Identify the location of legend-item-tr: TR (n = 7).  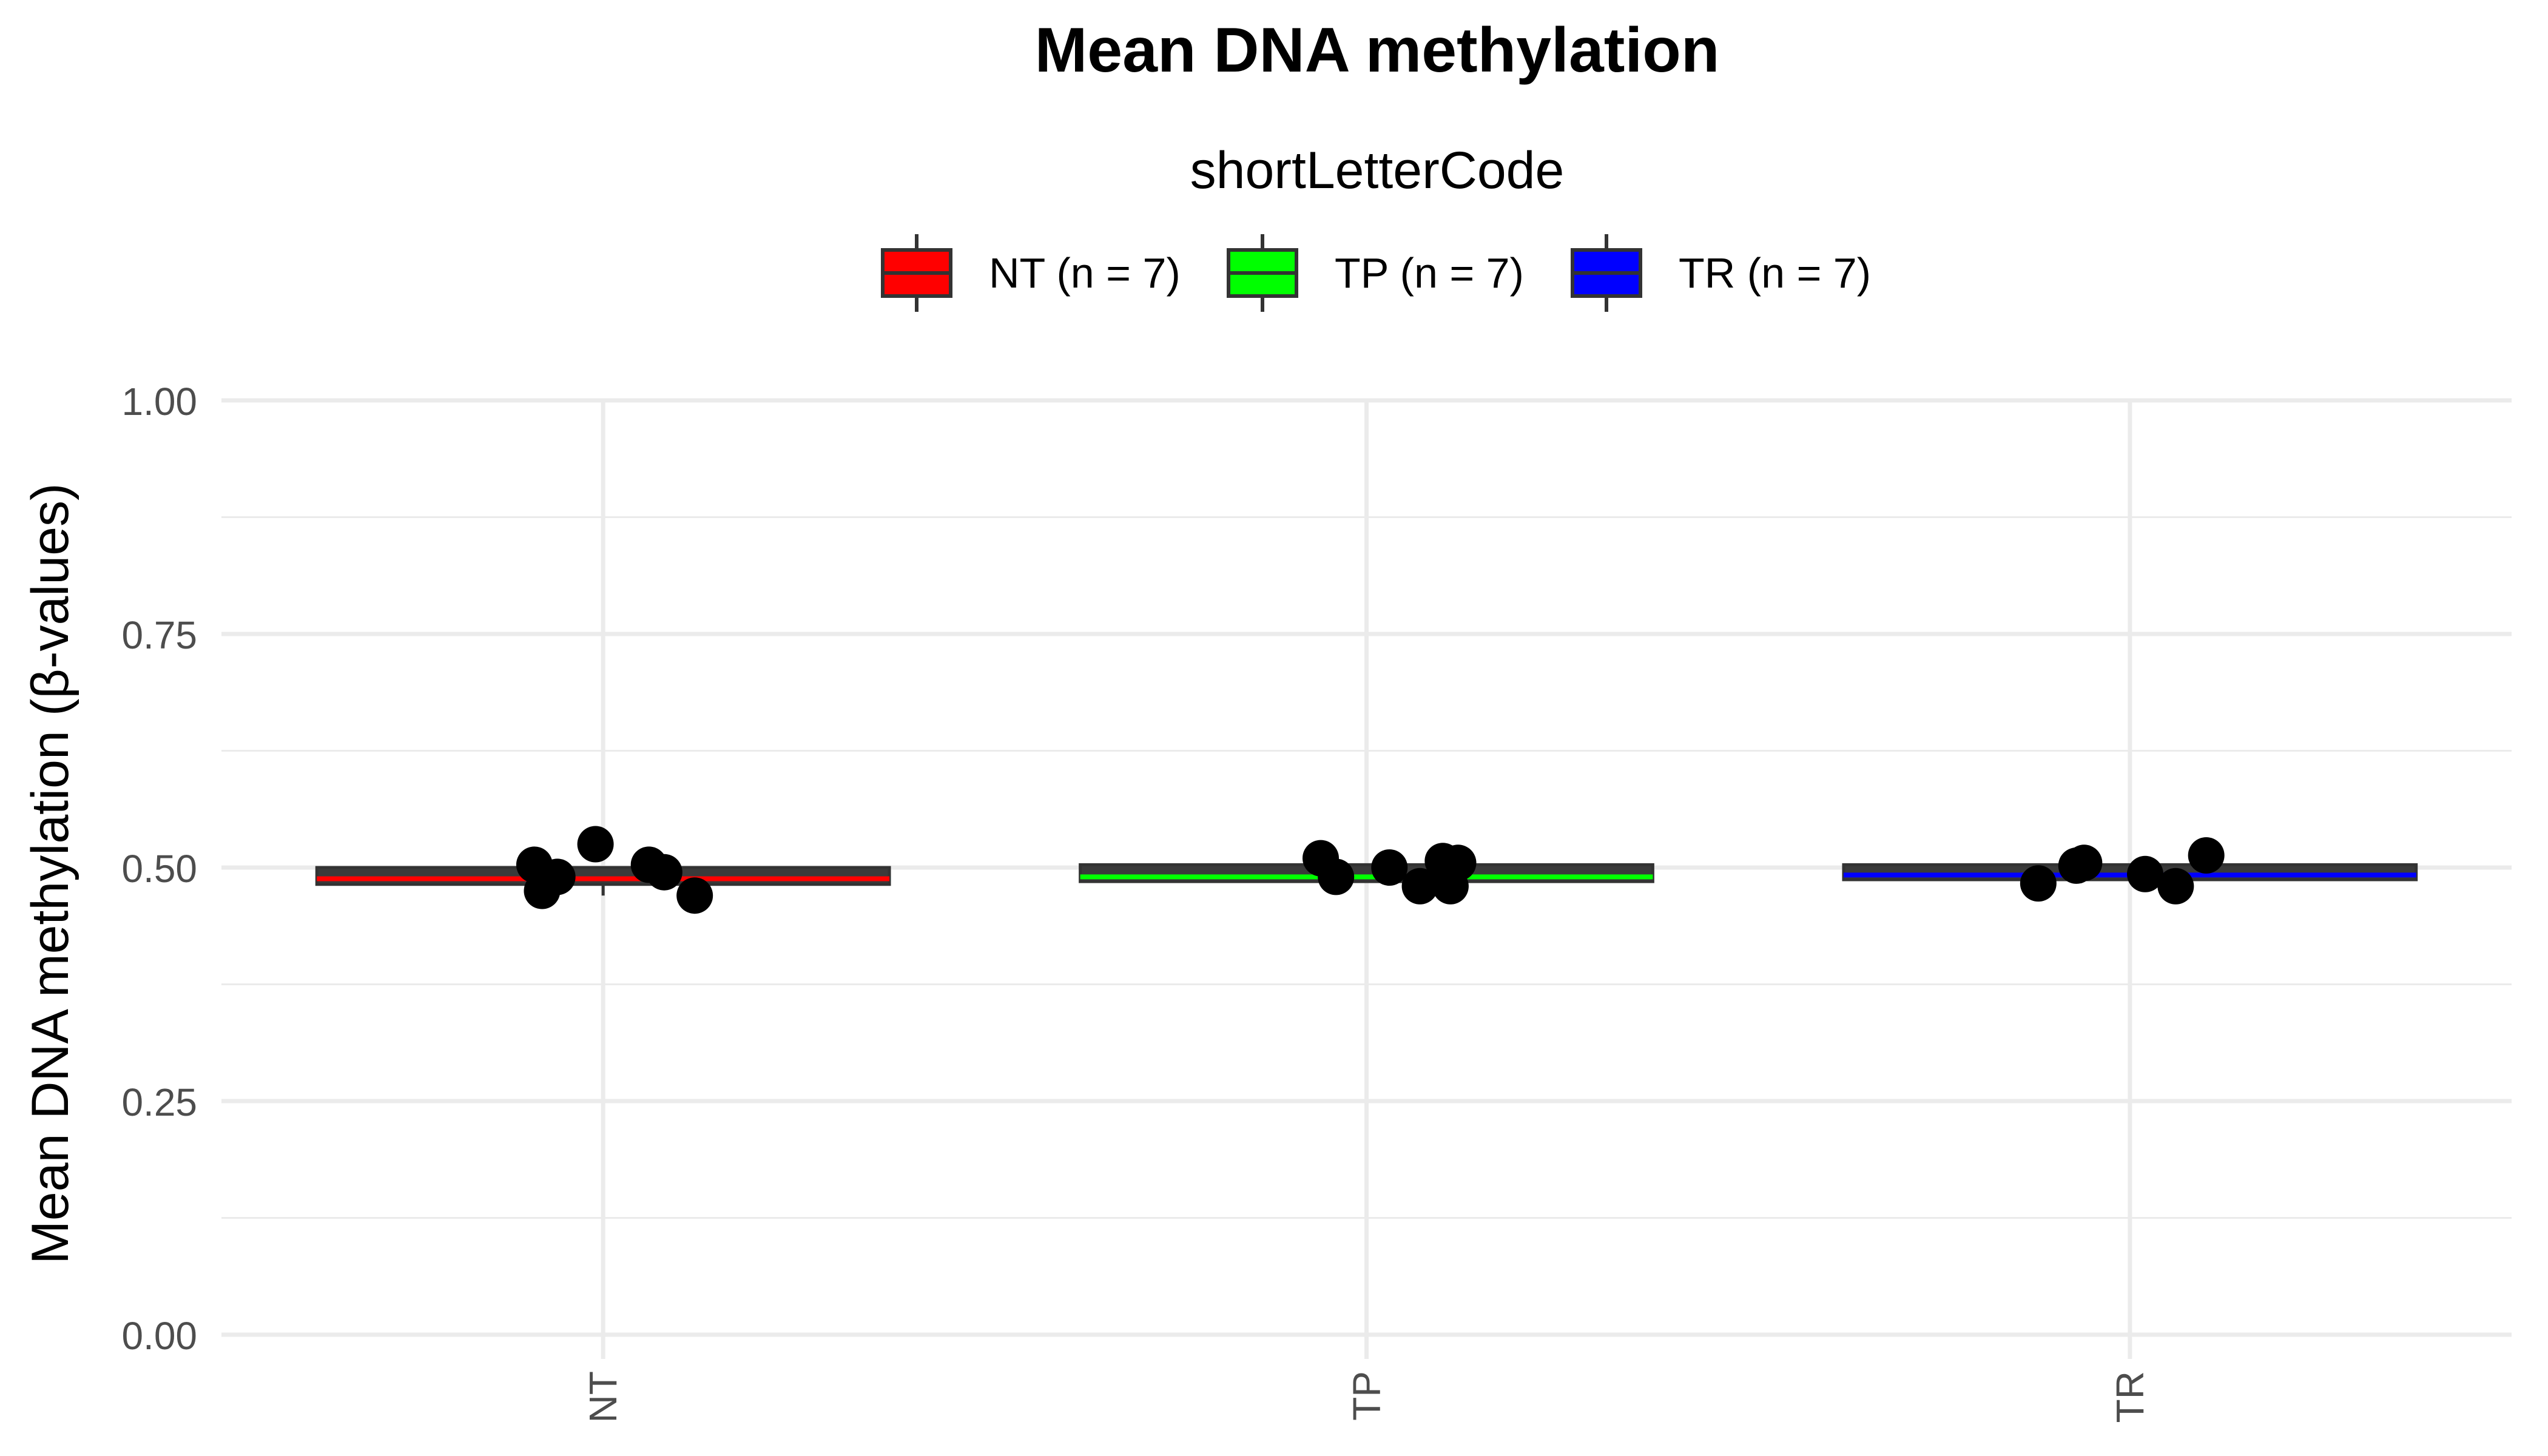
(1721, 273).